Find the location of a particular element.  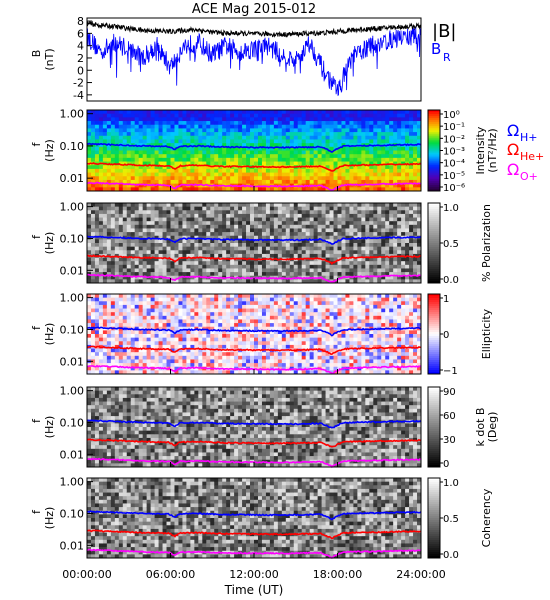

b-yunit: (nT) is located at coordinates (49, 59).